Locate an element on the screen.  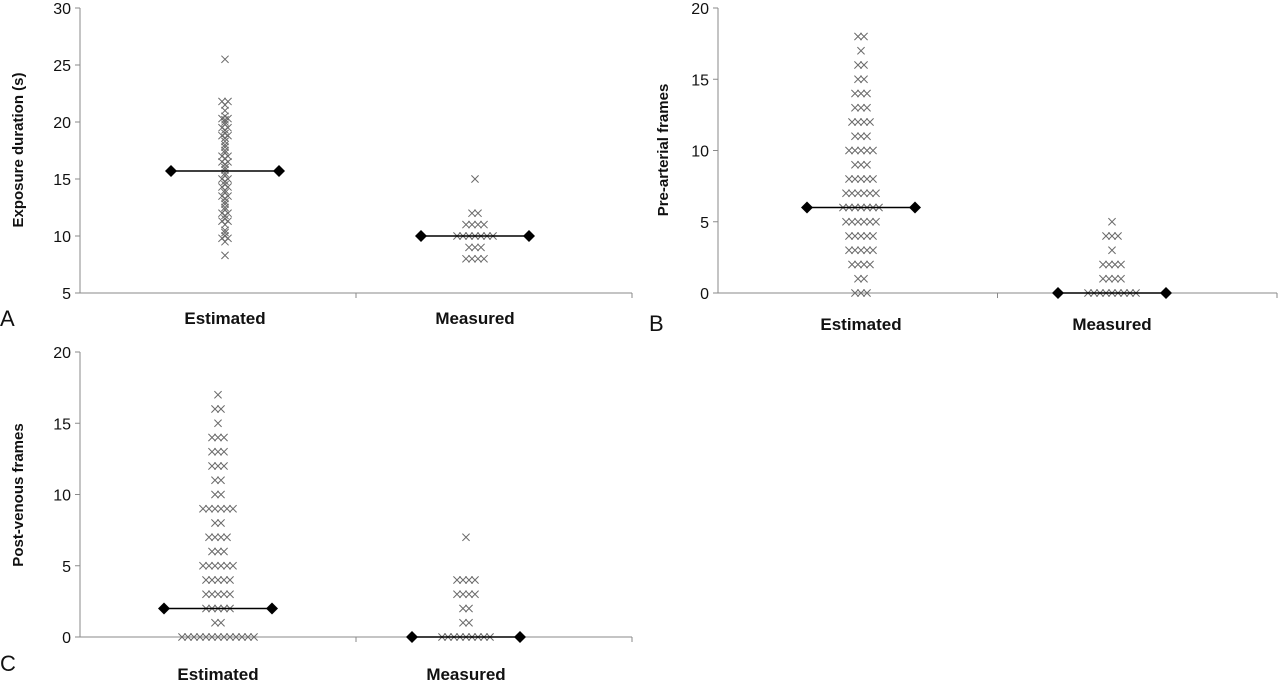
panel-letter: C is located at coordinates (8, 663).